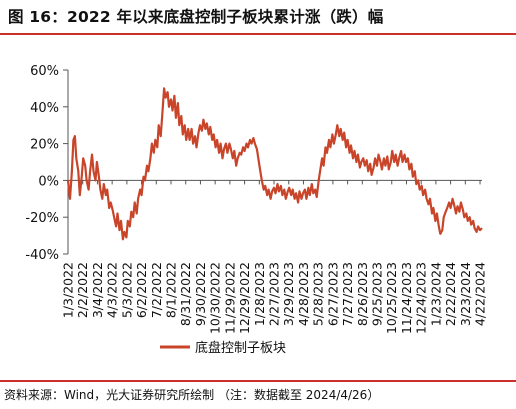 The height and width of the screenshot is (409, 516). I want to click on x-tick-label: 2/22/2024, so click(450, 294).